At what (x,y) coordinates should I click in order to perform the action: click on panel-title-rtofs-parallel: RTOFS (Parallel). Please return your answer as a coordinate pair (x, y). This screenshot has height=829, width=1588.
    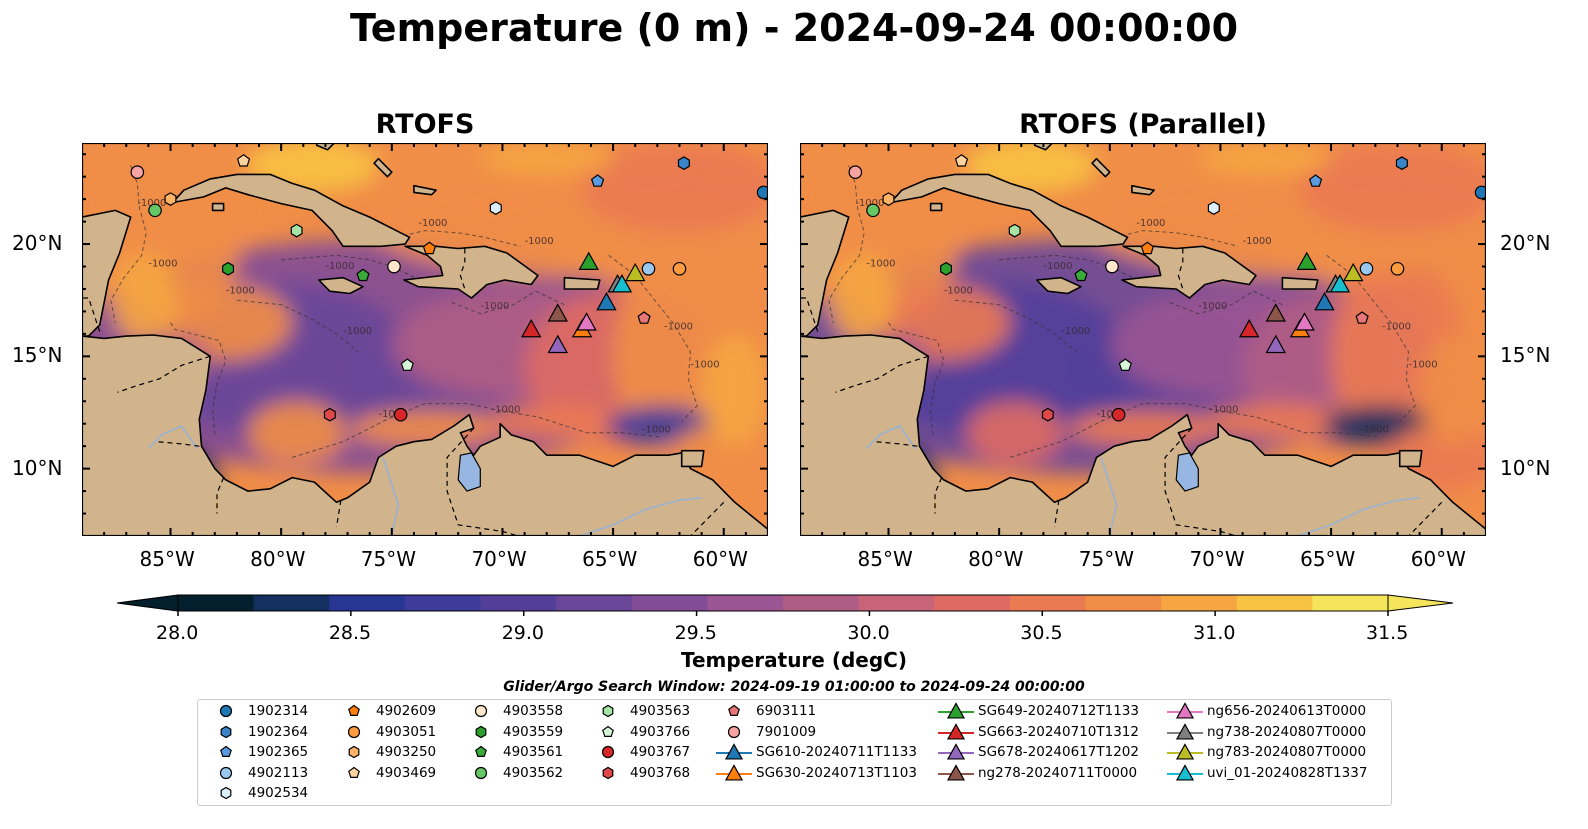
    Looking at the image, I should click on (1143, 124).